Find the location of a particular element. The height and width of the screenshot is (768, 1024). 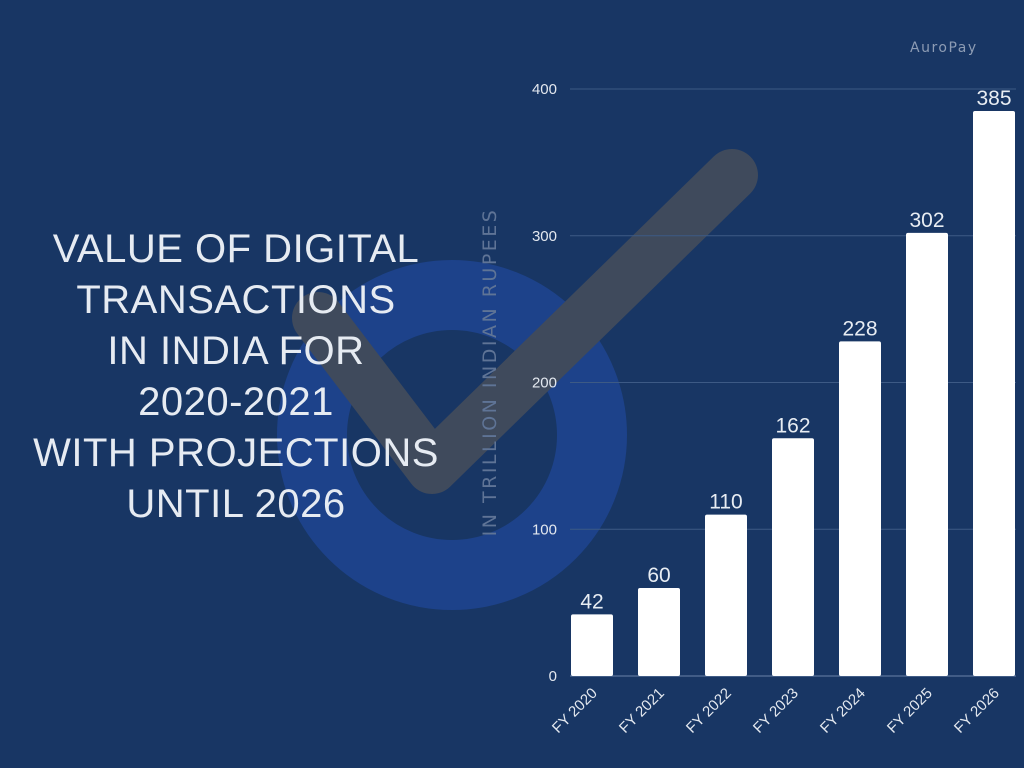

y-tick-label: 100 is located at coordinates (544, 529).